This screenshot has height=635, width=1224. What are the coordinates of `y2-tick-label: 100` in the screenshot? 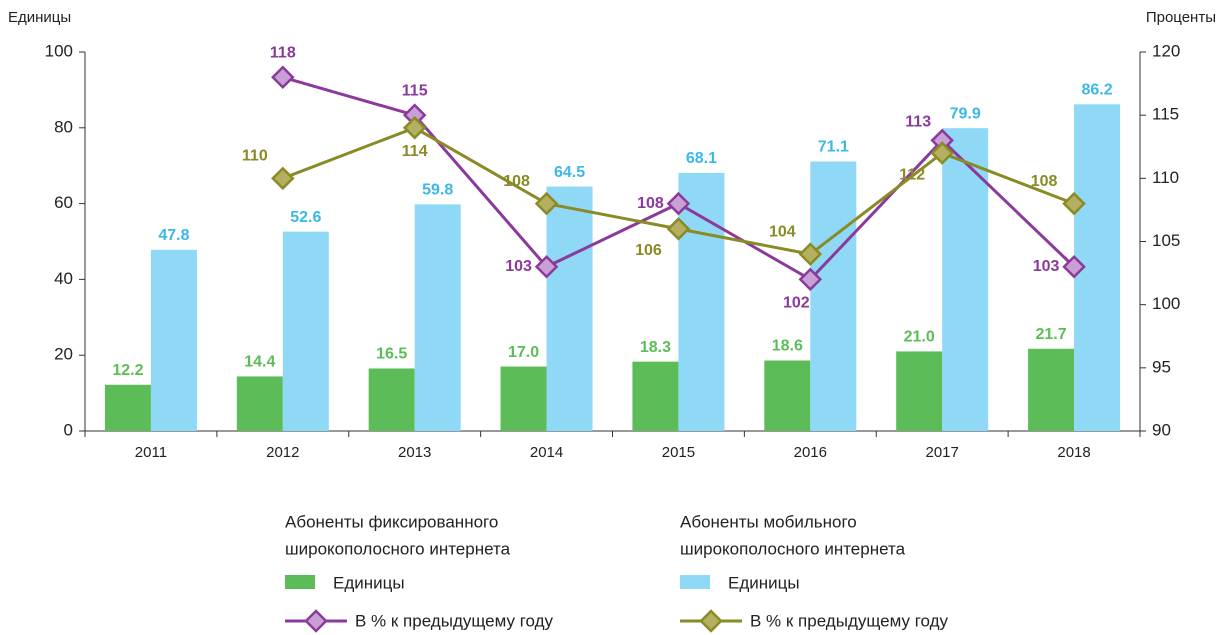 It's located at (1166, 303).